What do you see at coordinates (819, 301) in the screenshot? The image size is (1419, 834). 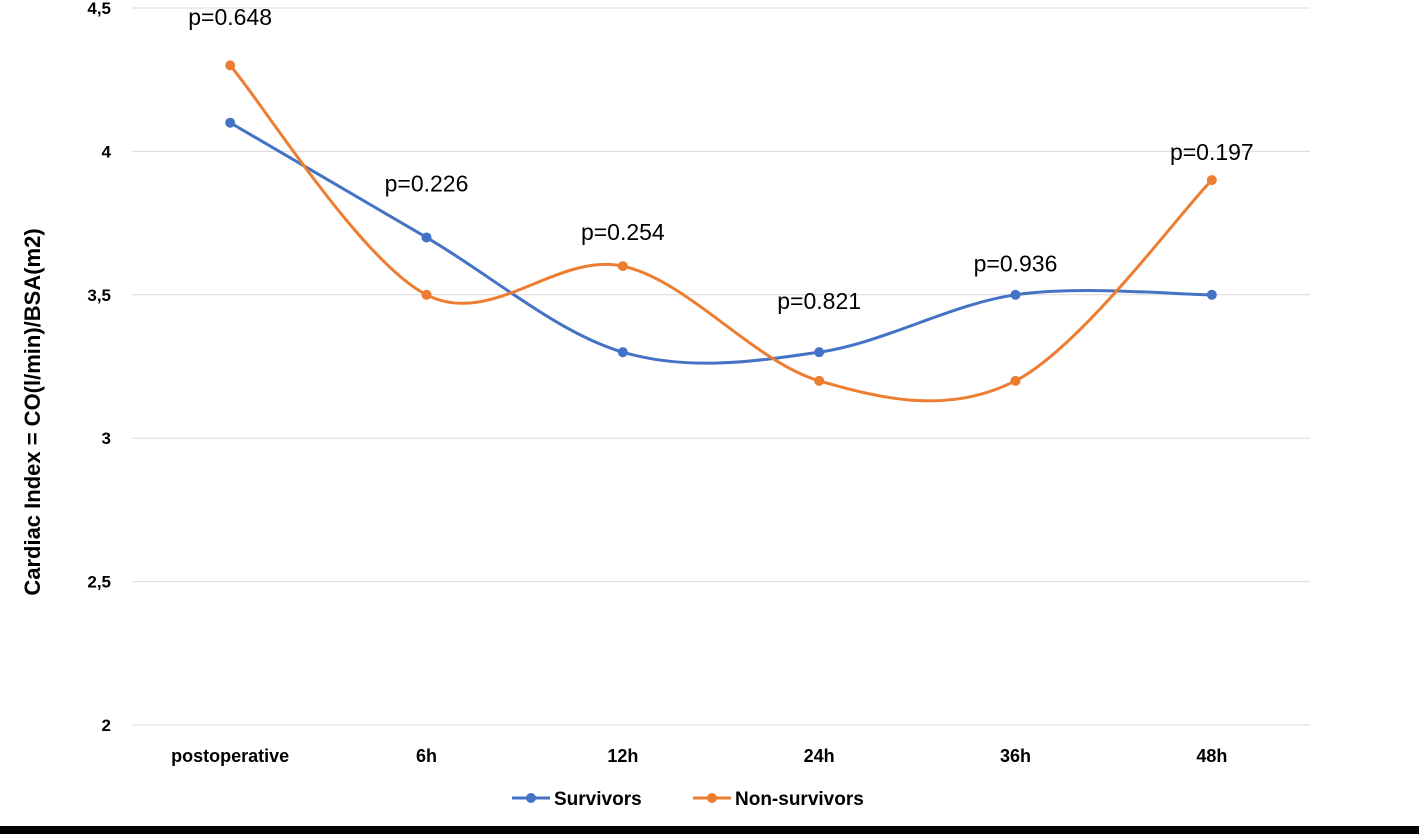 I see `p-value-annotation: p=0.821` at bounding box center [819, 301].